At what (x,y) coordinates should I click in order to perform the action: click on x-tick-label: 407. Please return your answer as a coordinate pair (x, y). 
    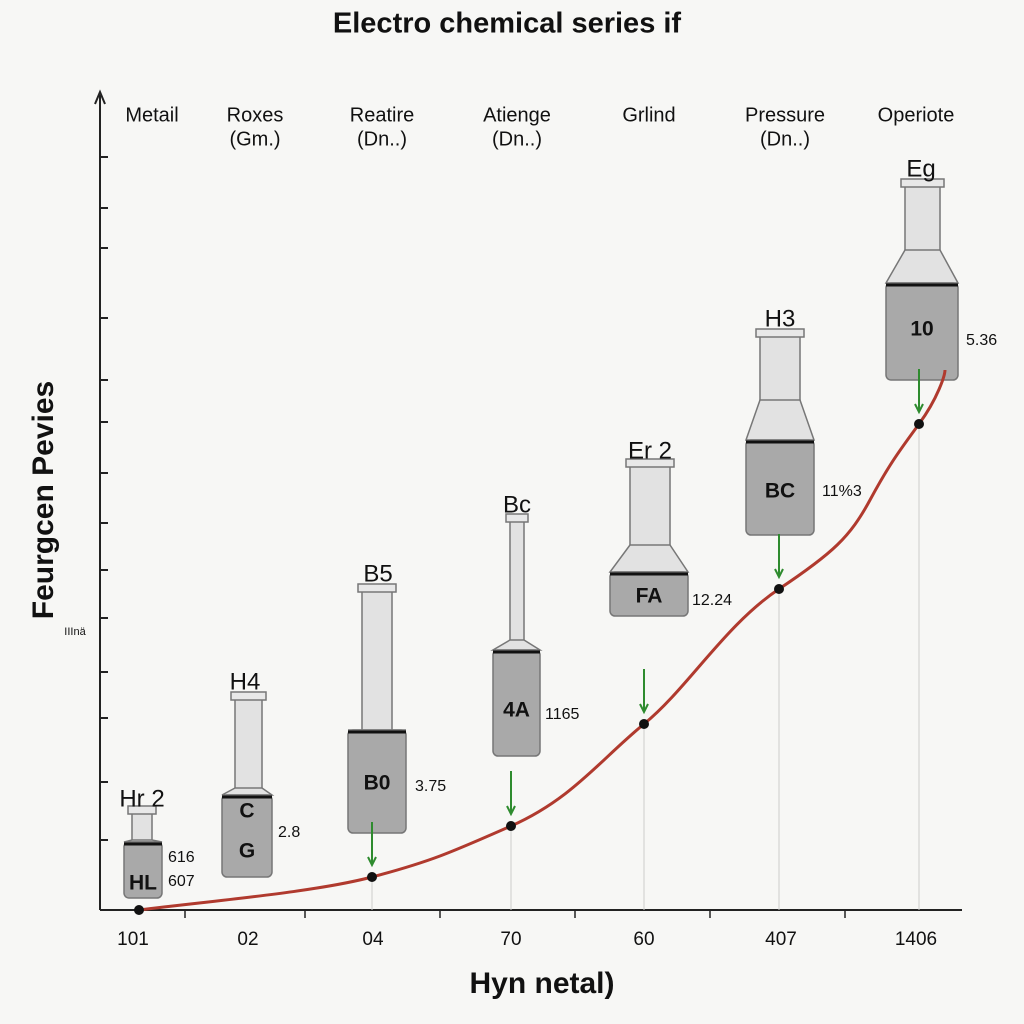
    Looking at the image, I should click on (781, 939).